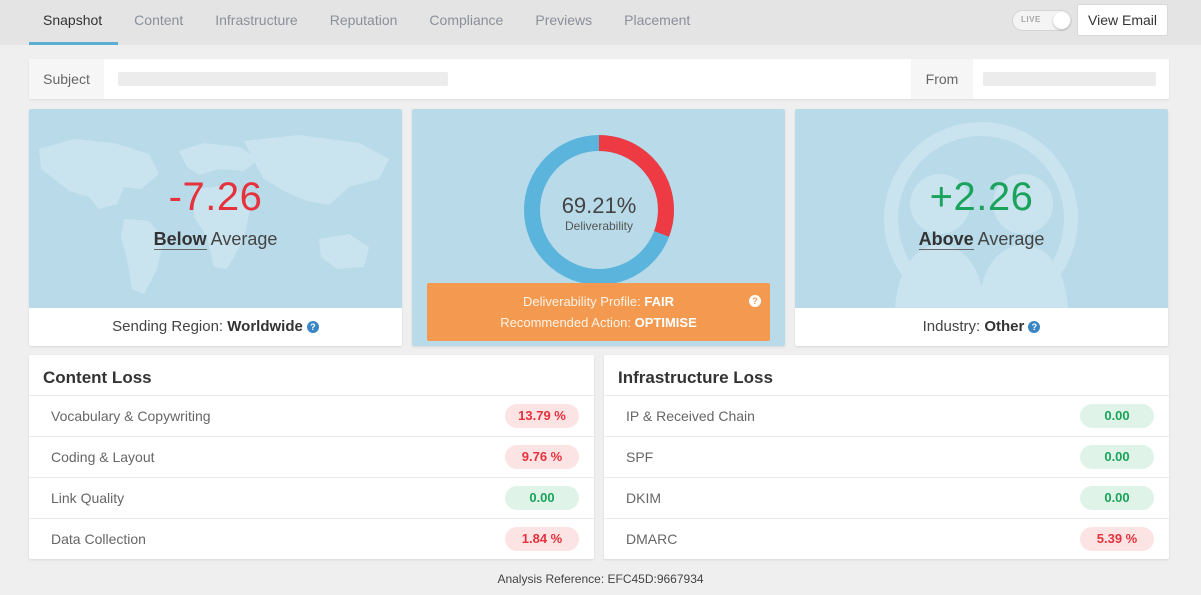 This screenshot has width=1201, height=595. What do you see at coordinates (599, 205) in the screenshot?
I see `deliverability-percent: 69.21%` at bounding box center [599, 205].